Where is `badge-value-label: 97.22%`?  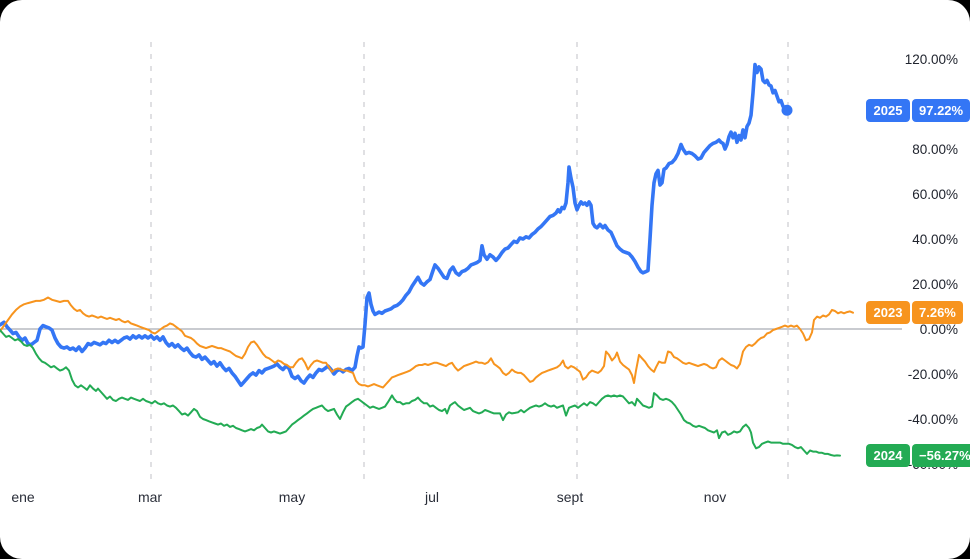
badge-value-label: 97.22% is located at coordinates (941, 110).